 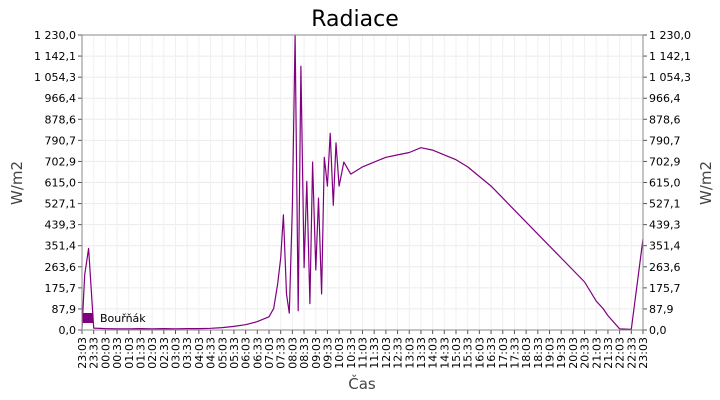 I want to click on y-tick-label-right: 87,9, so click(x=661, y=309).